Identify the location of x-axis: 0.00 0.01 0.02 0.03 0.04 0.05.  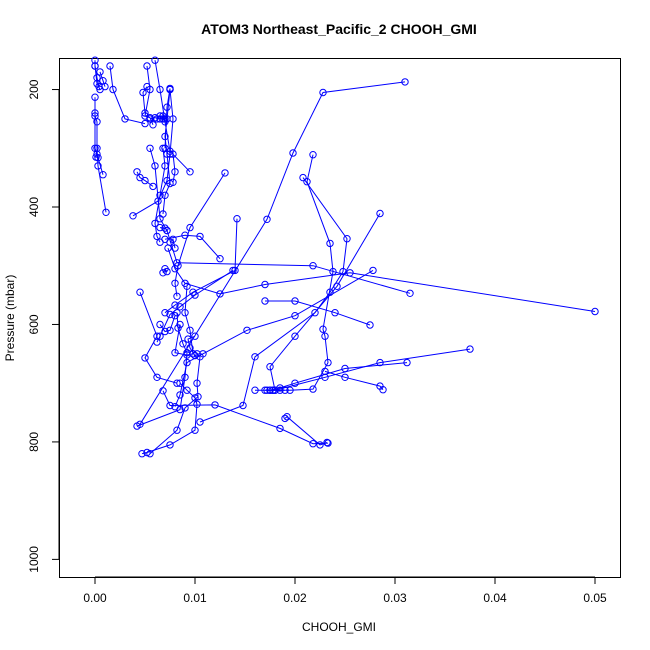
(345, 590).